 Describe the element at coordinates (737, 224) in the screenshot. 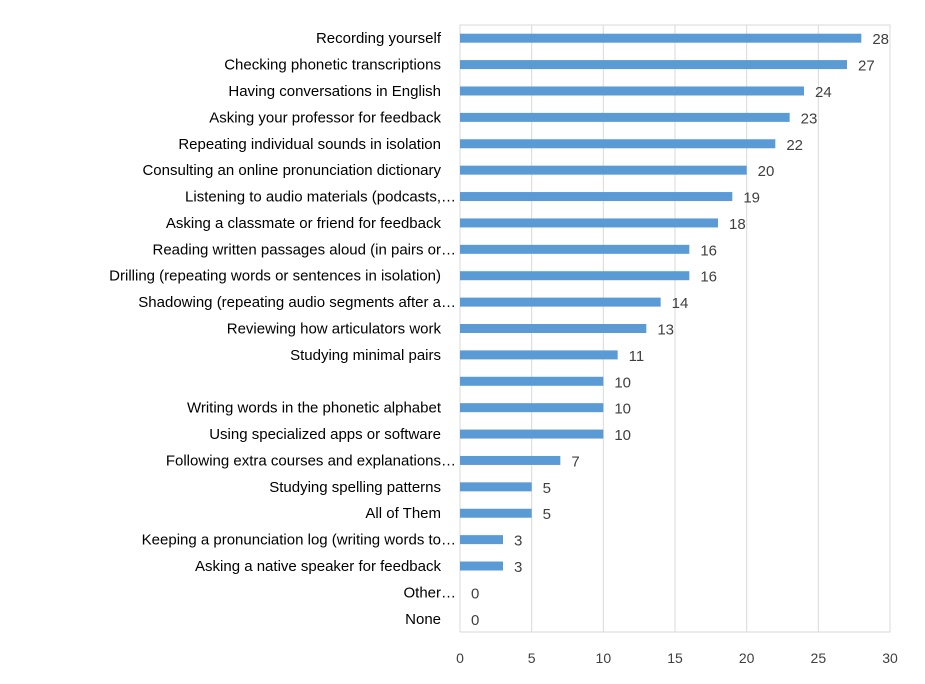

I see `value-label: 18` at that location.